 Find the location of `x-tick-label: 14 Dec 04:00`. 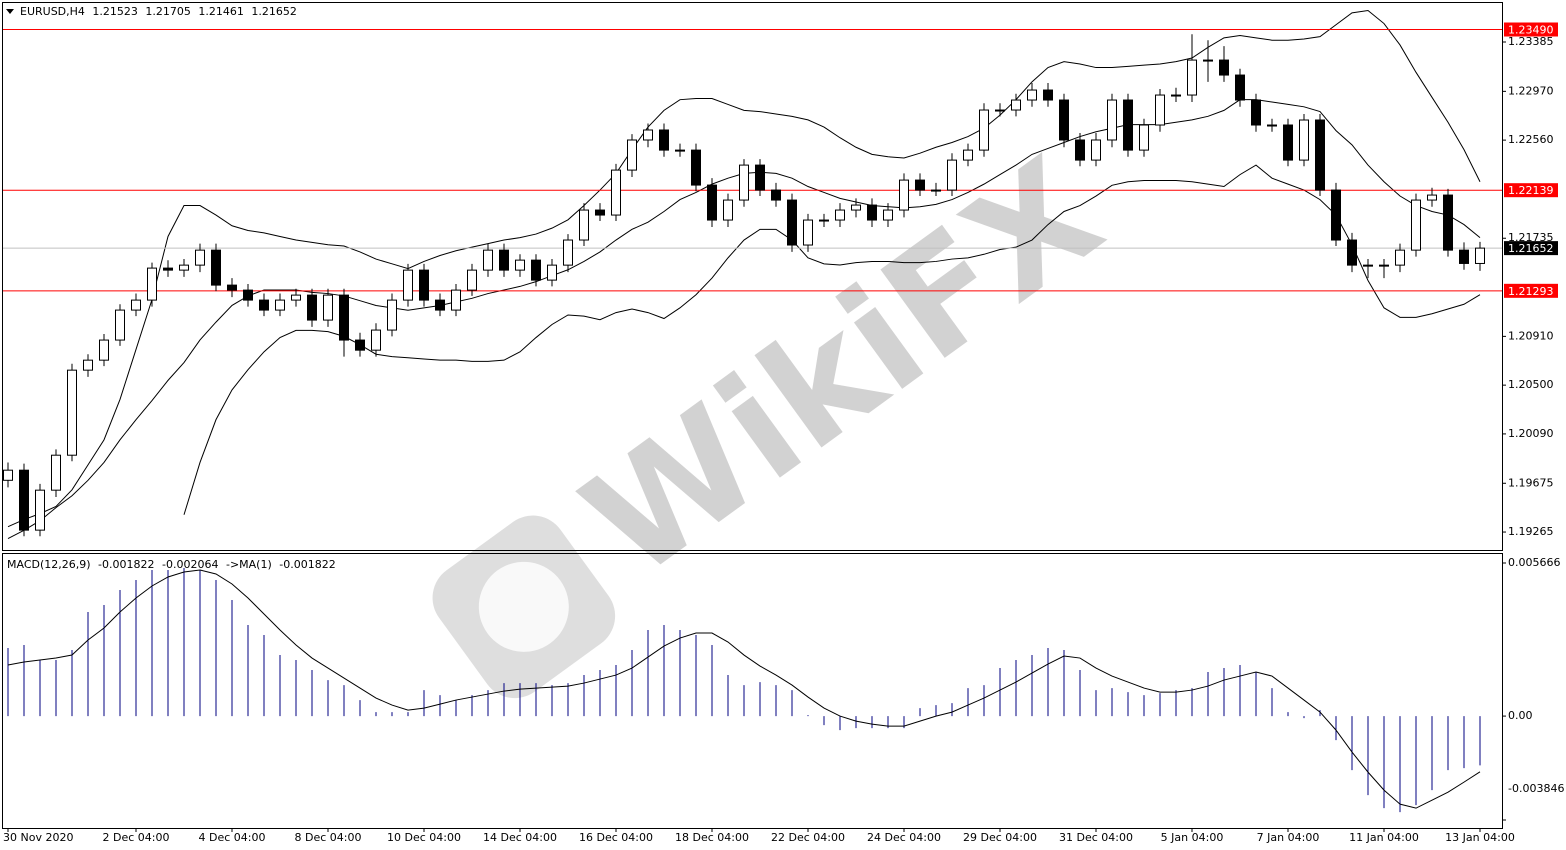

x-tick-label: 14 Dec 04:00 is located at coordinates (520, 837).